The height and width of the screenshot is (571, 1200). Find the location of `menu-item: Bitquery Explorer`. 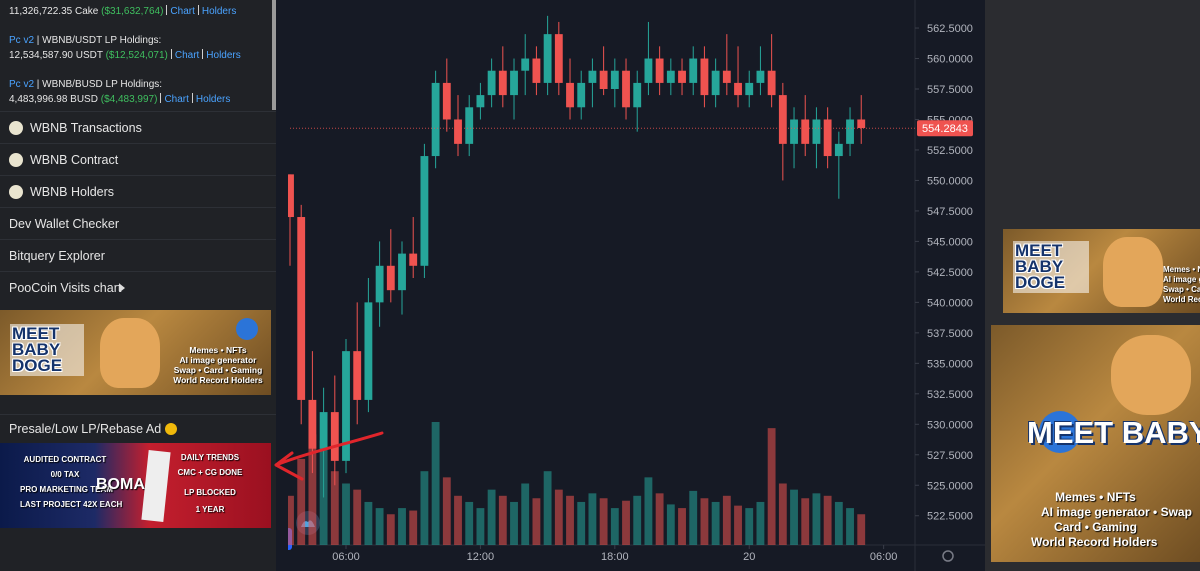

menu-item: Bitquery Explorer is located at coordinates (138, 255).